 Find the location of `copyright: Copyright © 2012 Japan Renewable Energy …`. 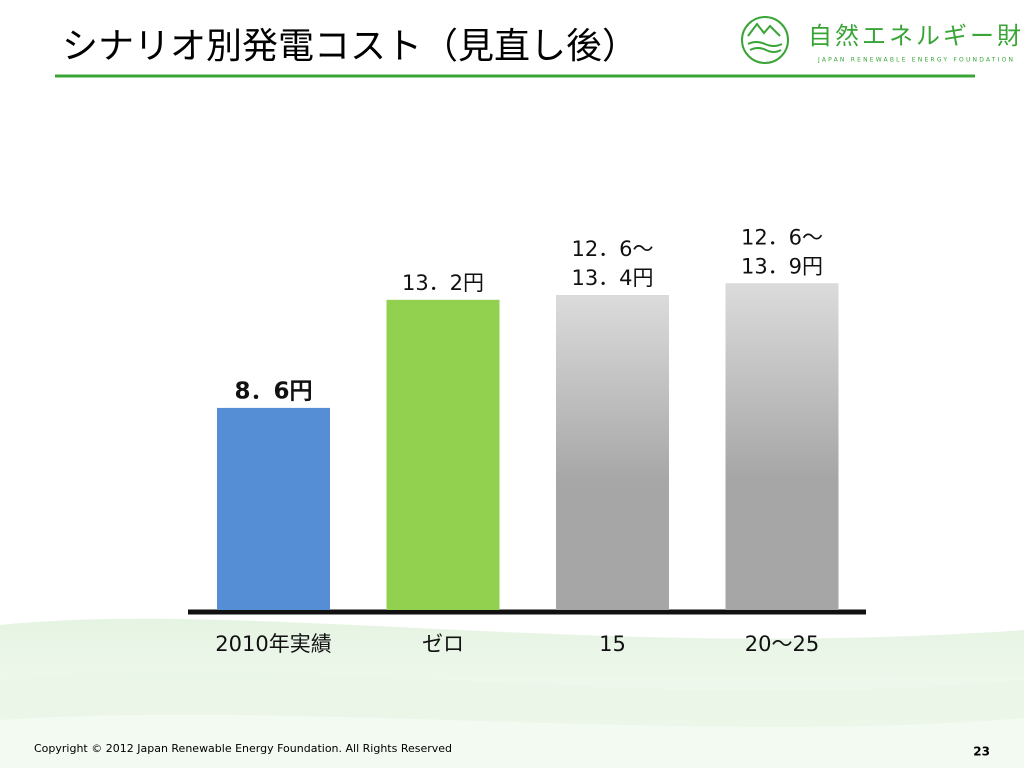

copyright: Copyright © 2012 Japan Renewable Energy … is located at coordinates (243, 748).